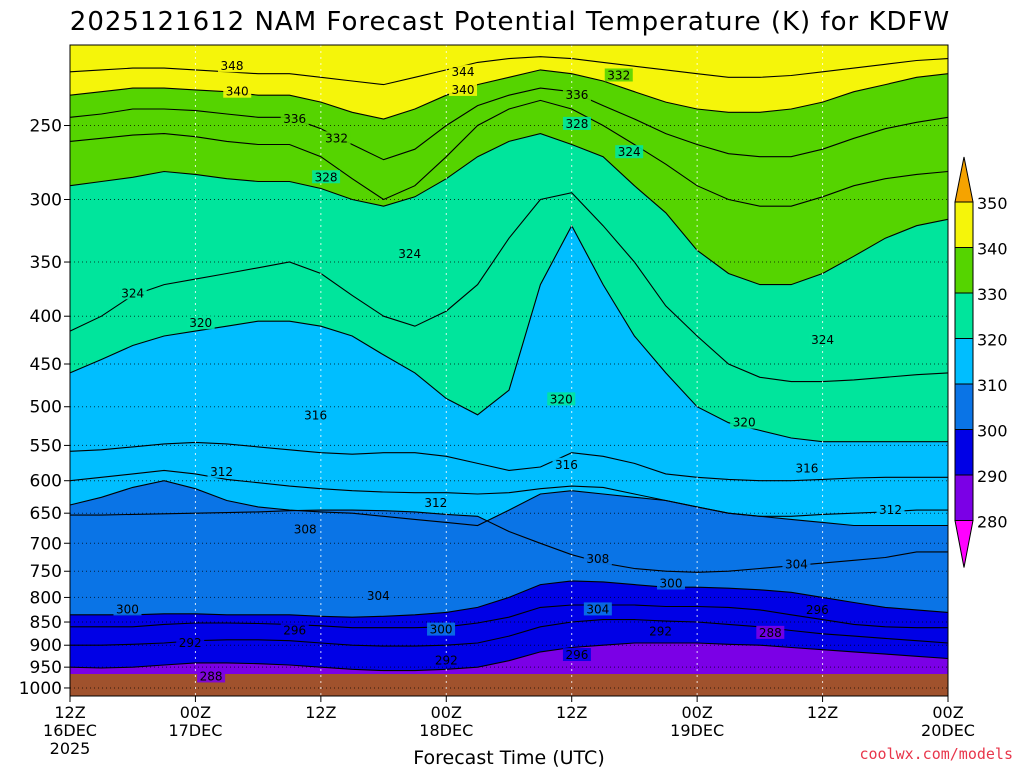 Image resolution: width=1024 pixels, height=768 pixels. I want to click on contour-label-16: 320, so click(744, 423).